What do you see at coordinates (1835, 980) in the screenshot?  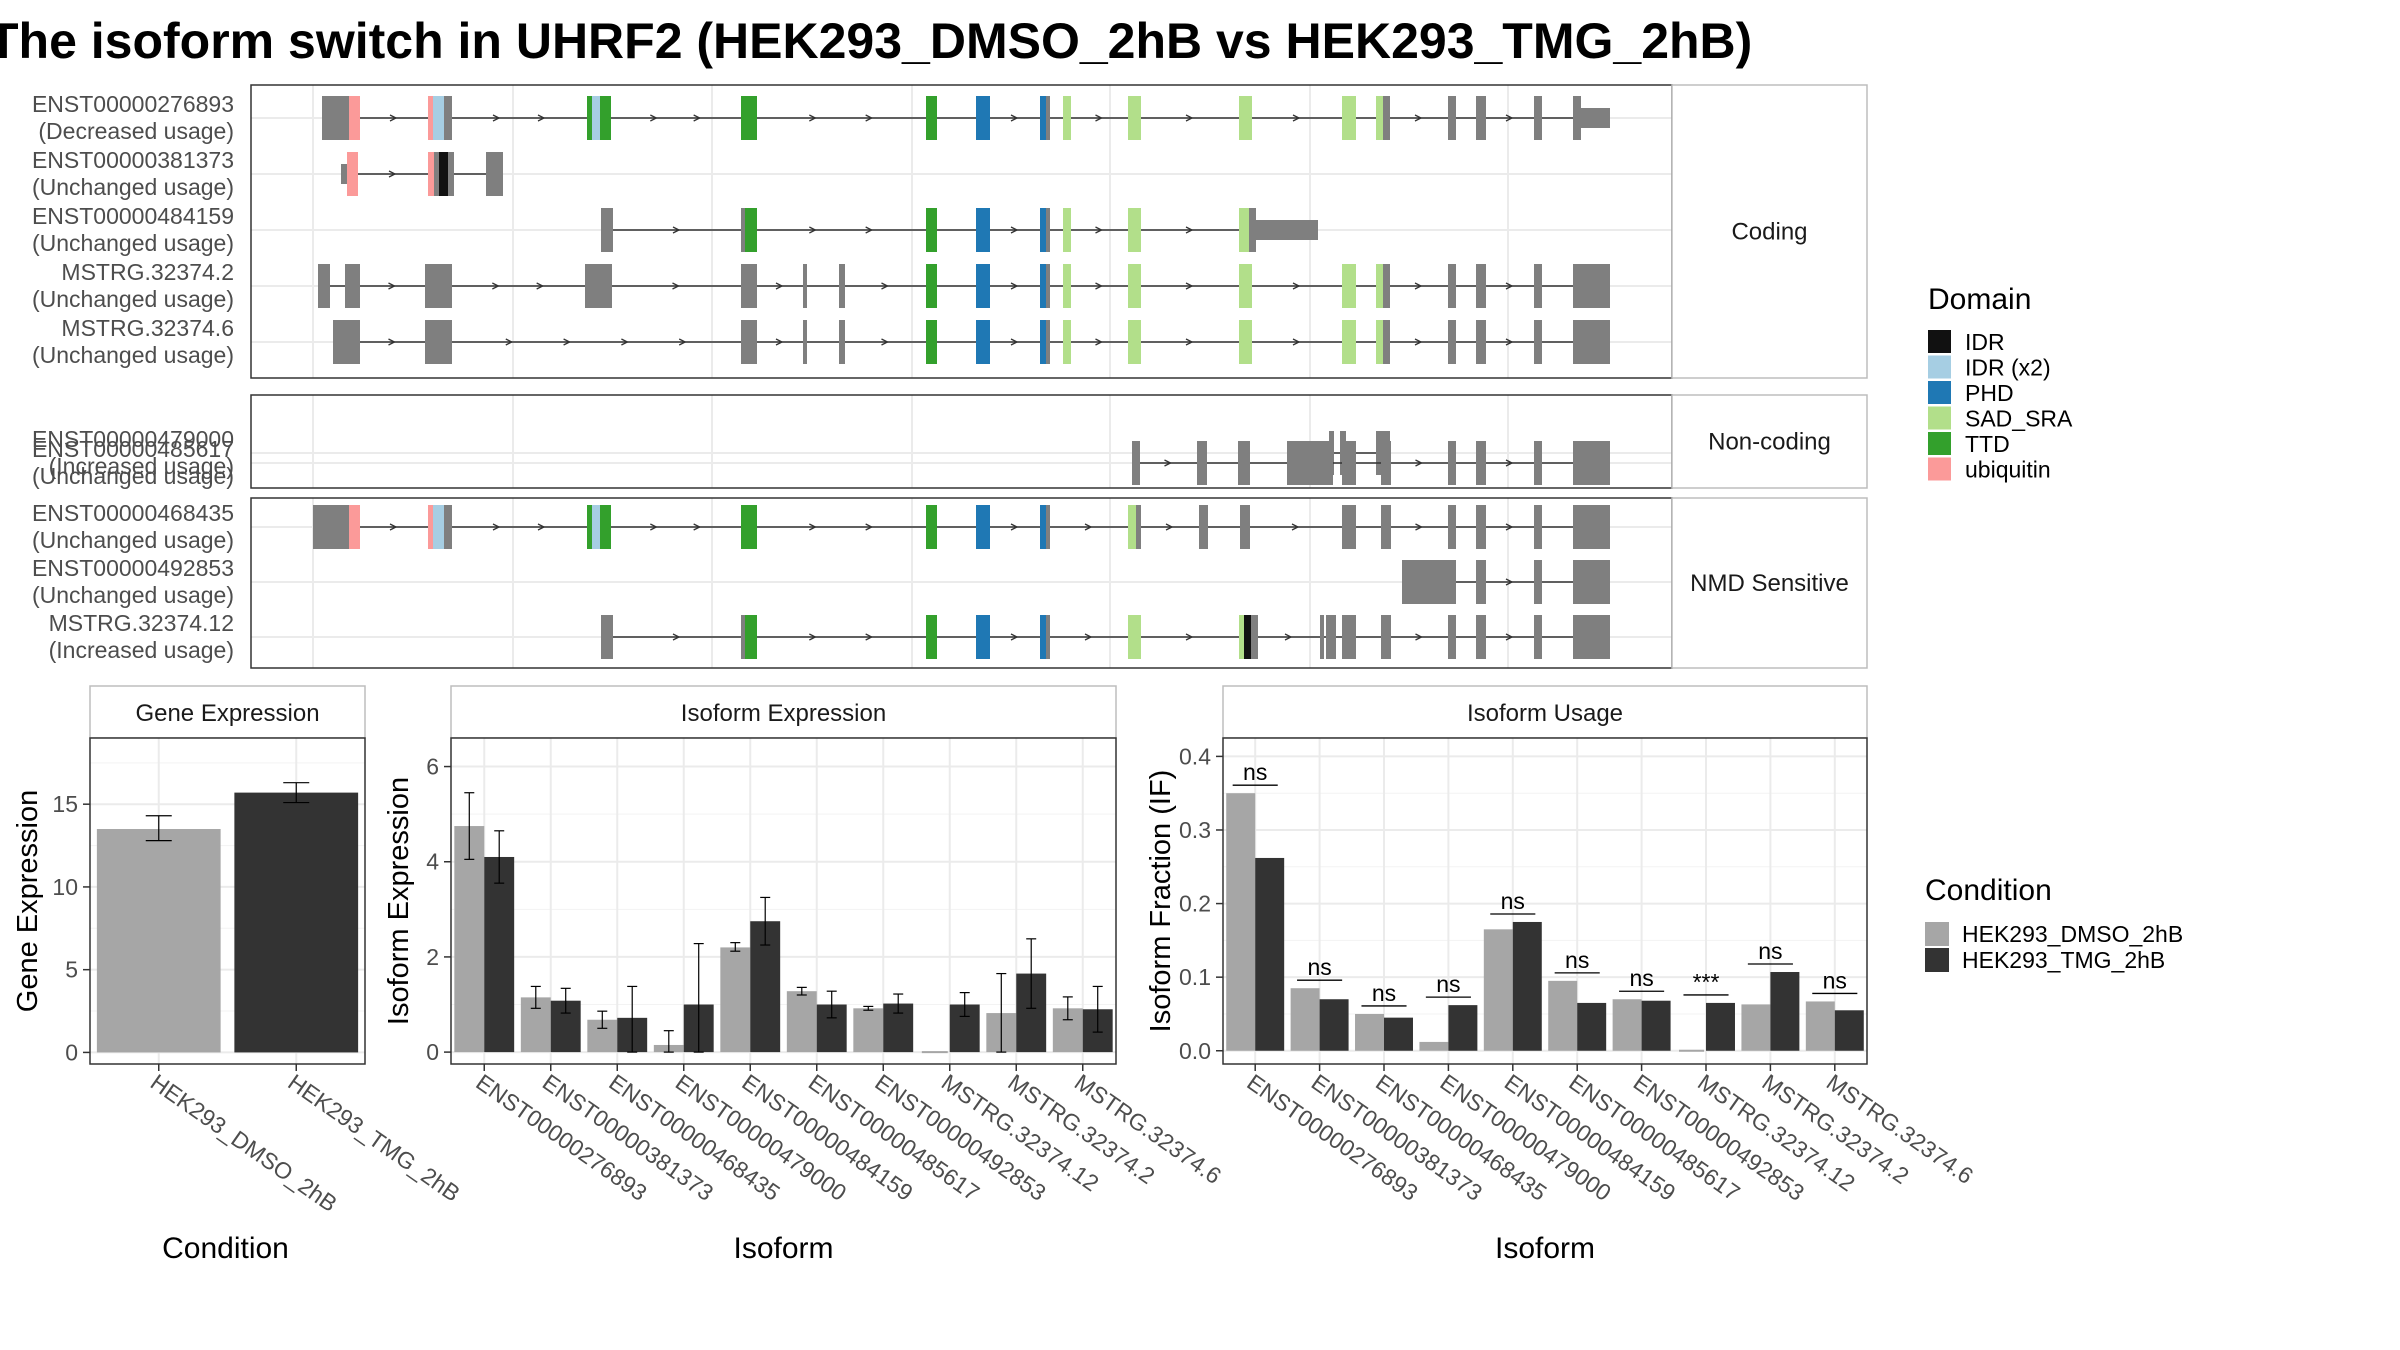 I see `significance-label: ns` at bounding box center [1835, 980].